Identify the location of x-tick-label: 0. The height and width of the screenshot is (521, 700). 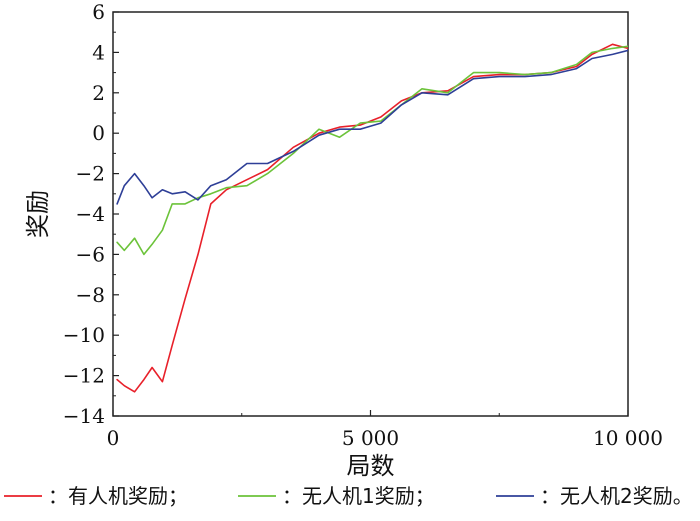
(113, 438).